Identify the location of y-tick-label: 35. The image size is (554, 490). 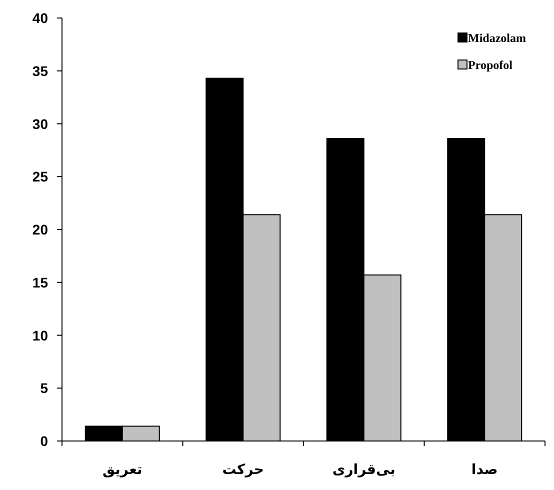
(40, 70).